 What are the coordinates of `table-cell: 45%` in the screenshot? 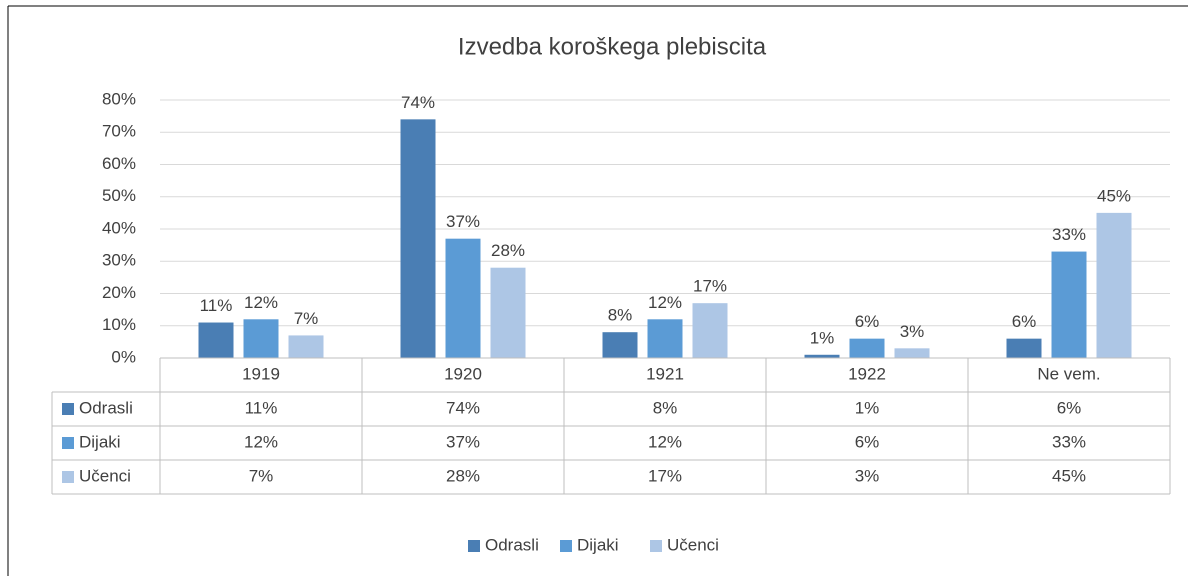 It's located at (1069, 475).